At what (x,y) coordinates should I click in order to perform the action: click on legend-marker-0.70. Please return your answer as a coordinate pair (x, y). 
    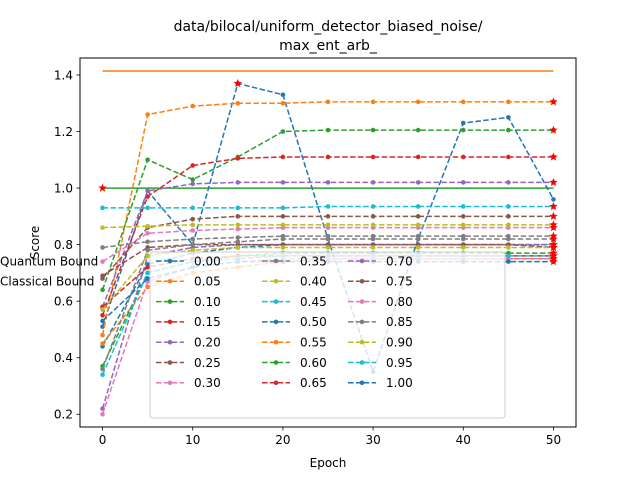
    Looking at the image, I should click on (362, 261).